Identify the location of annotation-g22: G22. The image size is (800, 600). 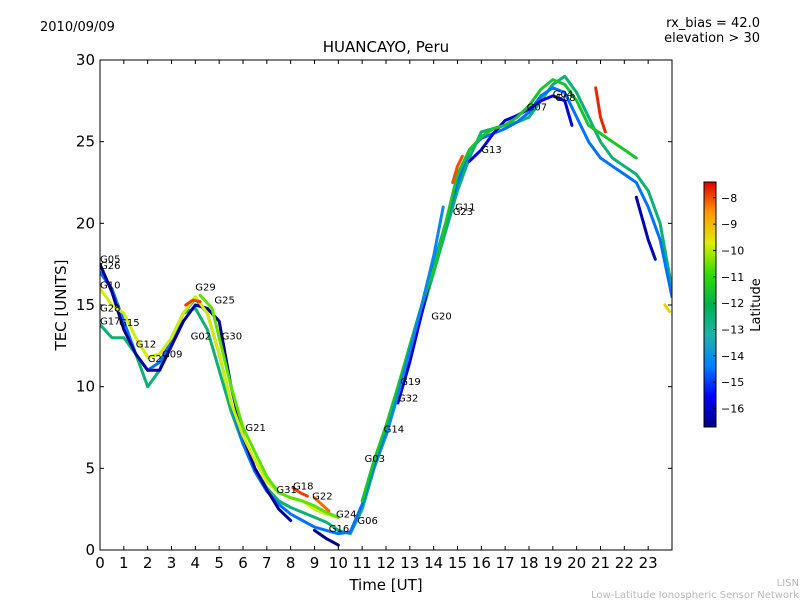
(322, 496).